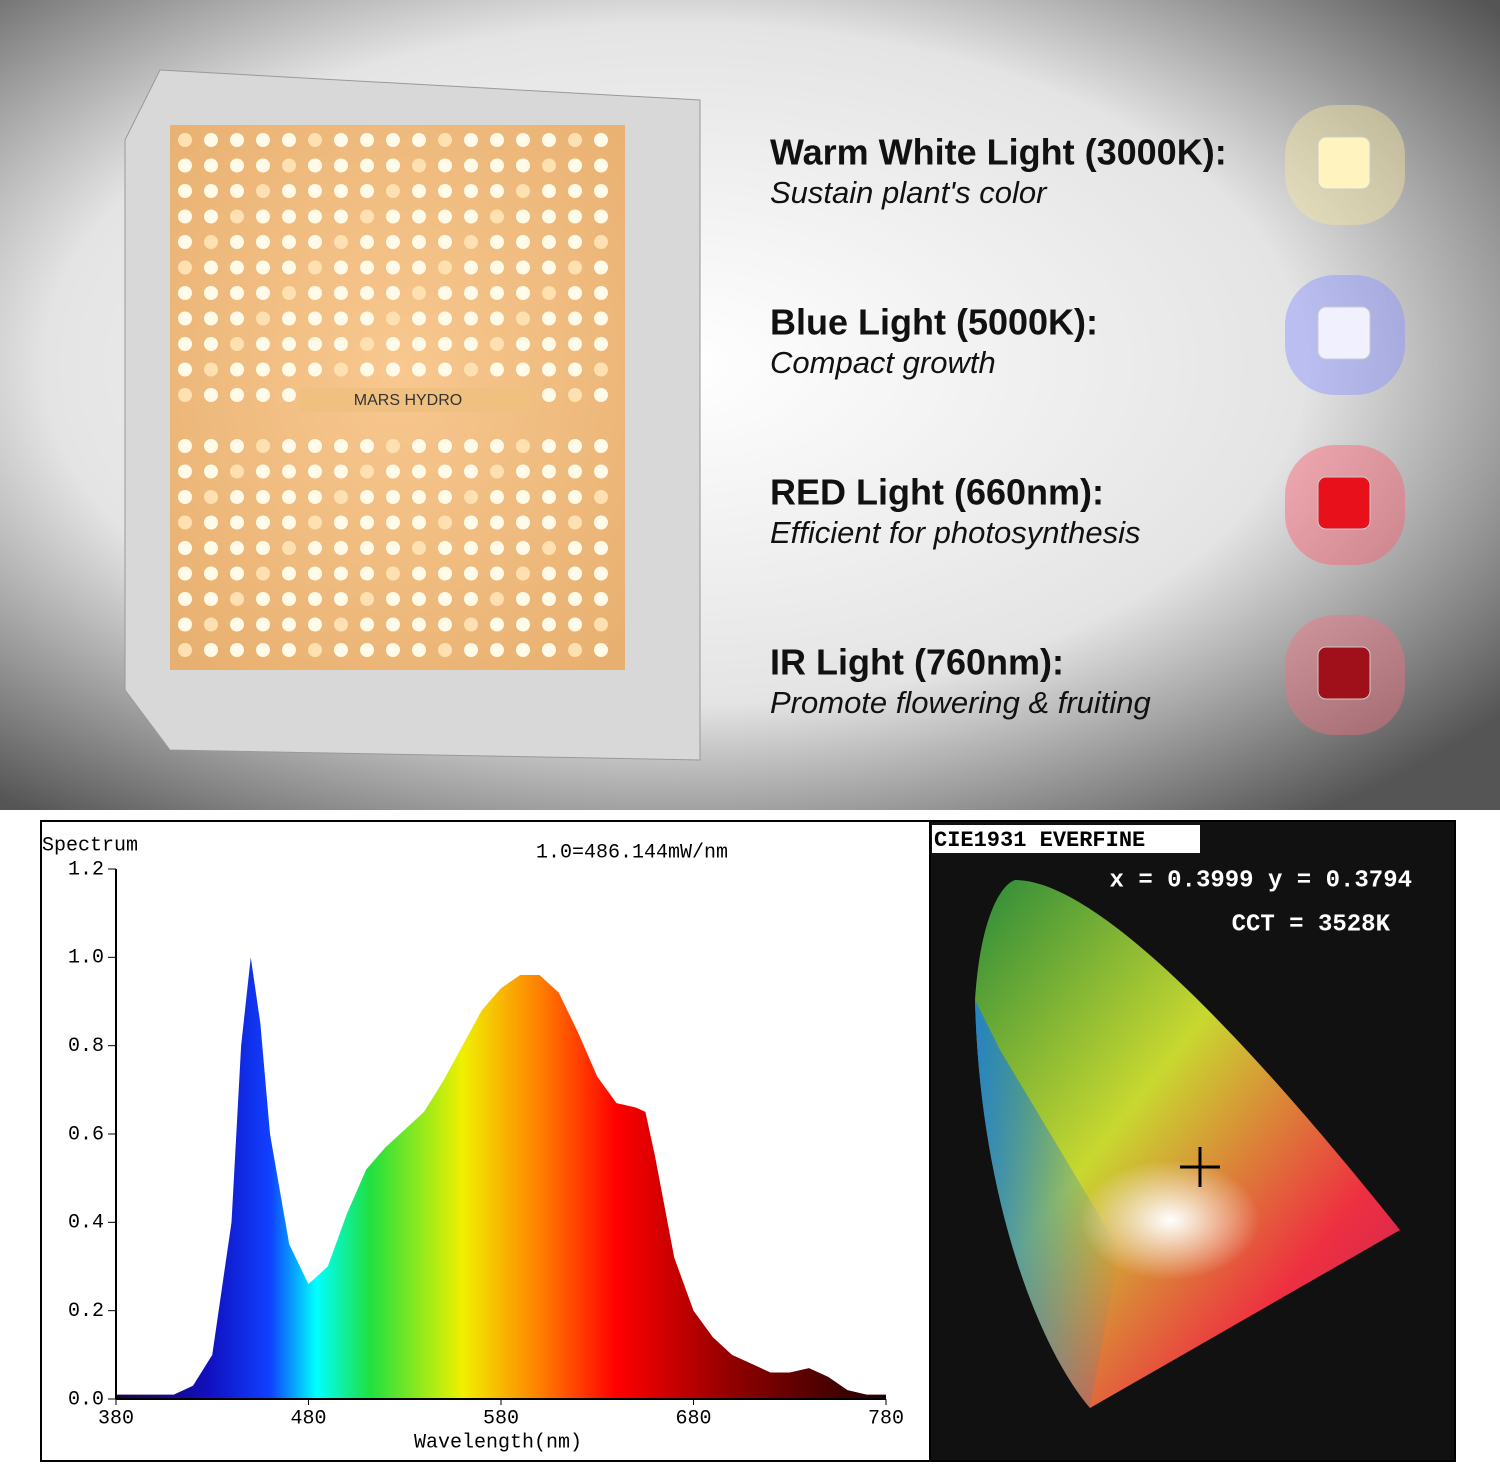 This screenshot has width=1500, height=1471. Describe the element at coordinates (934, 322) in the screenshot. I see `feature-title: Blue Light (5000K):` at that location.